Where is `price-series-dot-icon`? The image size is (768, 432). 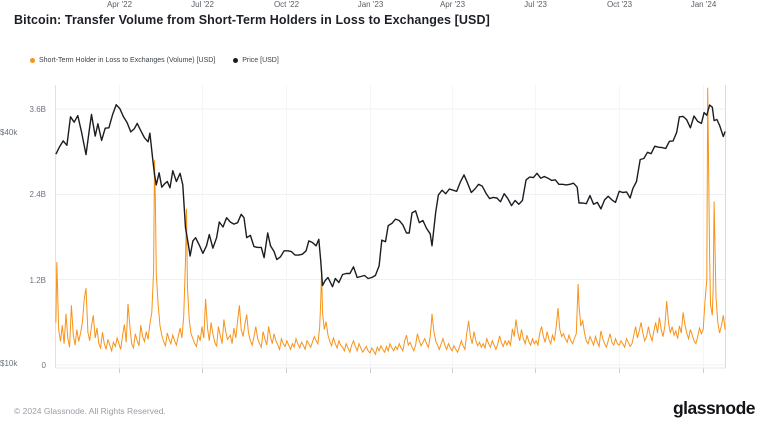 price-series-dot-icon is located at coordinates (236, 60).